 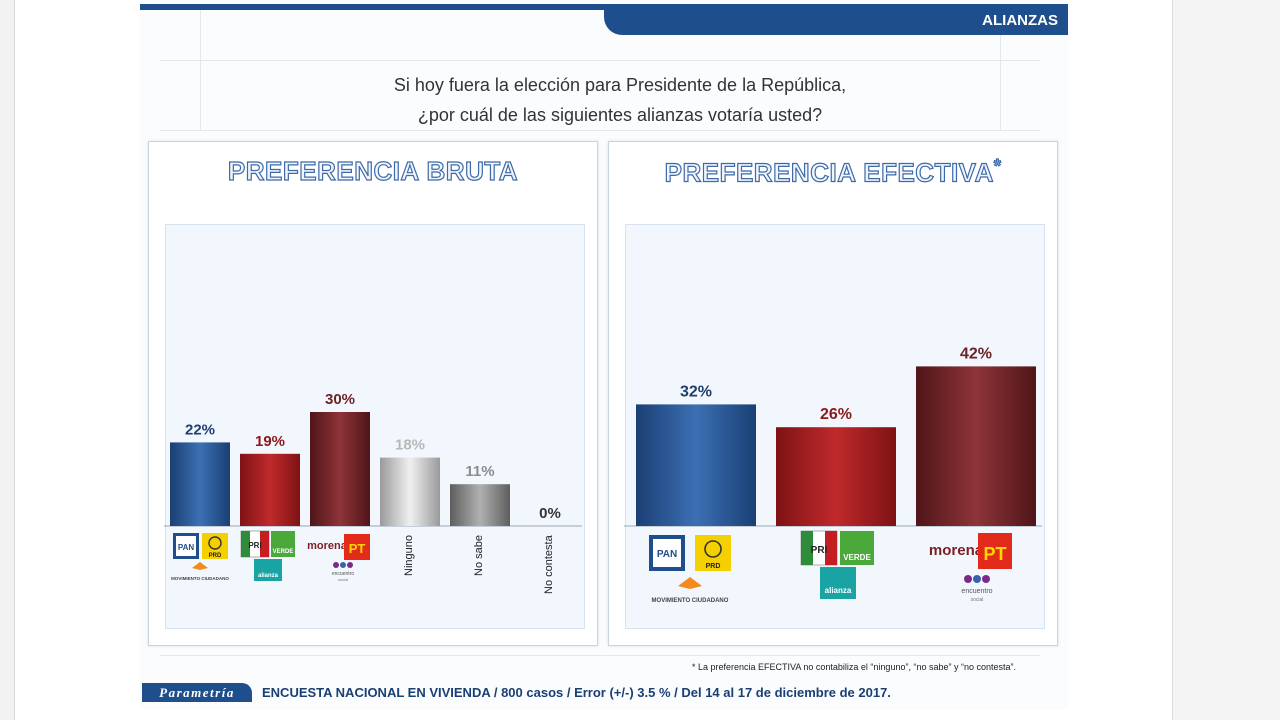 What do you see at coordinates (409, 555) in the screenshot?
I see `category-label-ninguno: Ninguno` at bounding box center [409, 555].